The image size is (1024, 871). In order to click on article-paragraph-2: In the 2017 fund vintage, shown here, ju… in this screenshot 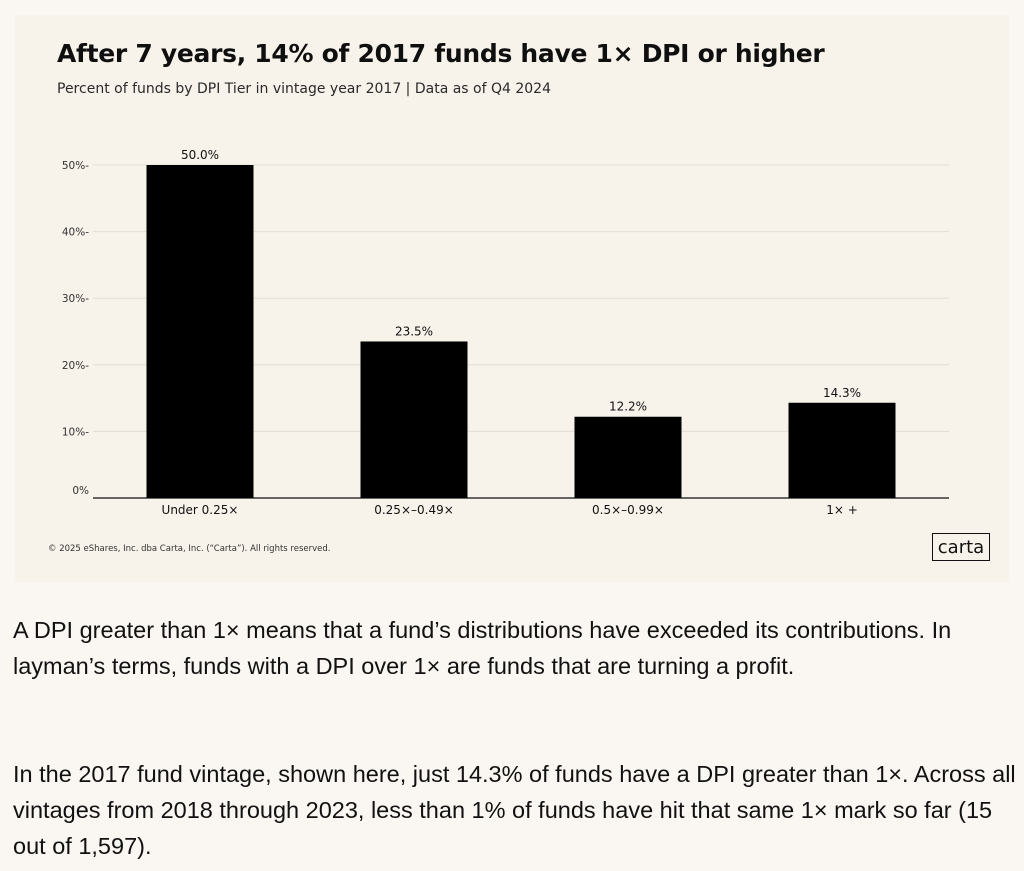, I will do `click(514, 810)`.